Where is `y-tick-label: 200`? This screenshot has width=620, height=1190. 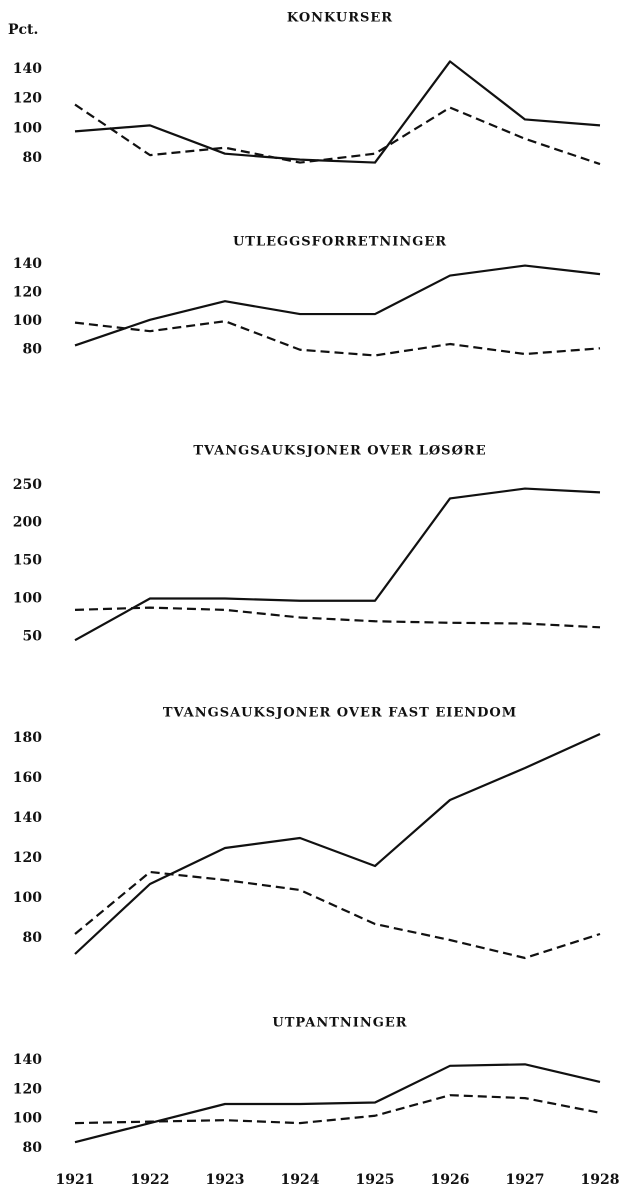 y-tick-label: 200 is located at coordinates (27, 523).